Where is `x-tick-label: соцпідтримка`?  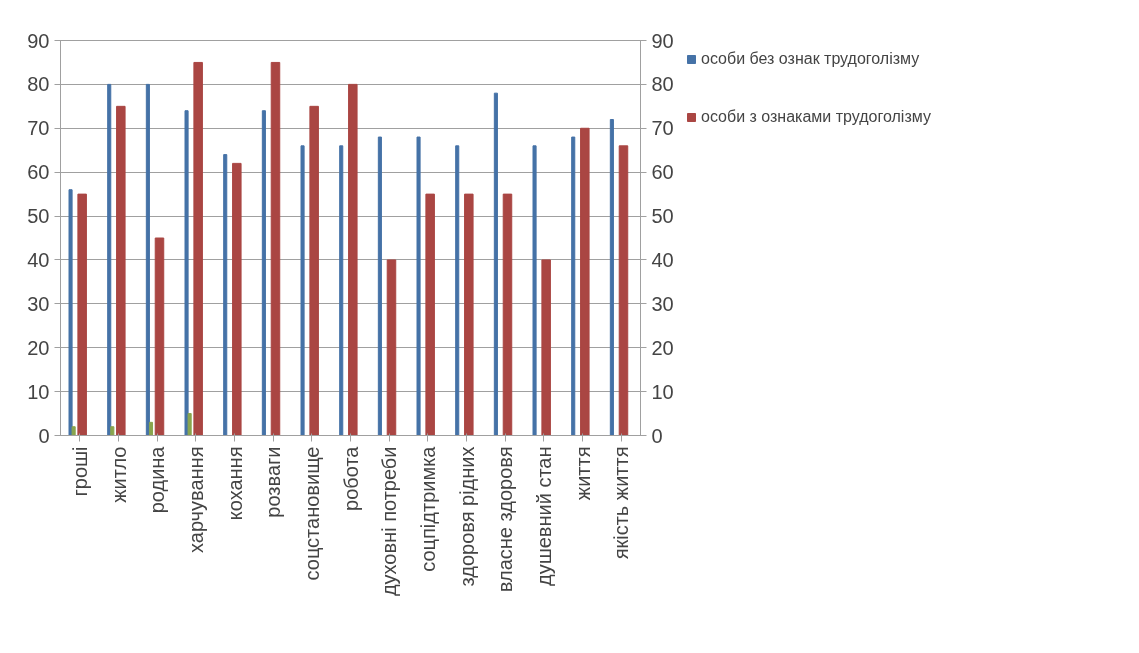 x-tick-label: соцпідтримка is located at coordinates (427, 508).